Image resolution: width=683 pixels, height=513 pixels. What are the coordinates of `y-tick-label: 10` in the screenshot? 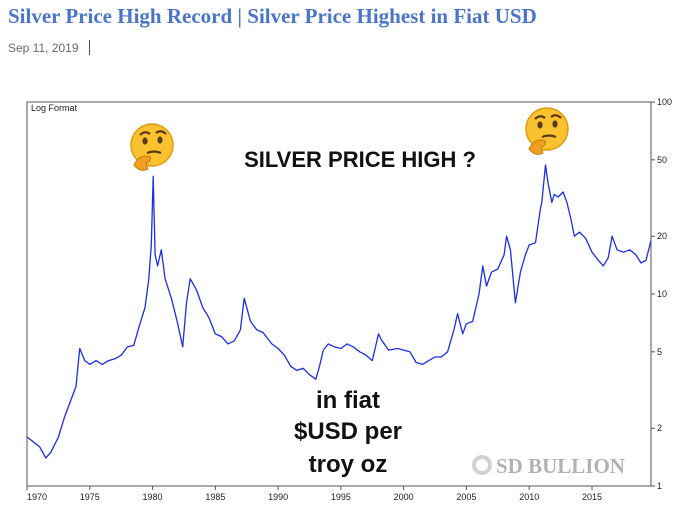 It's located at (662, 294).